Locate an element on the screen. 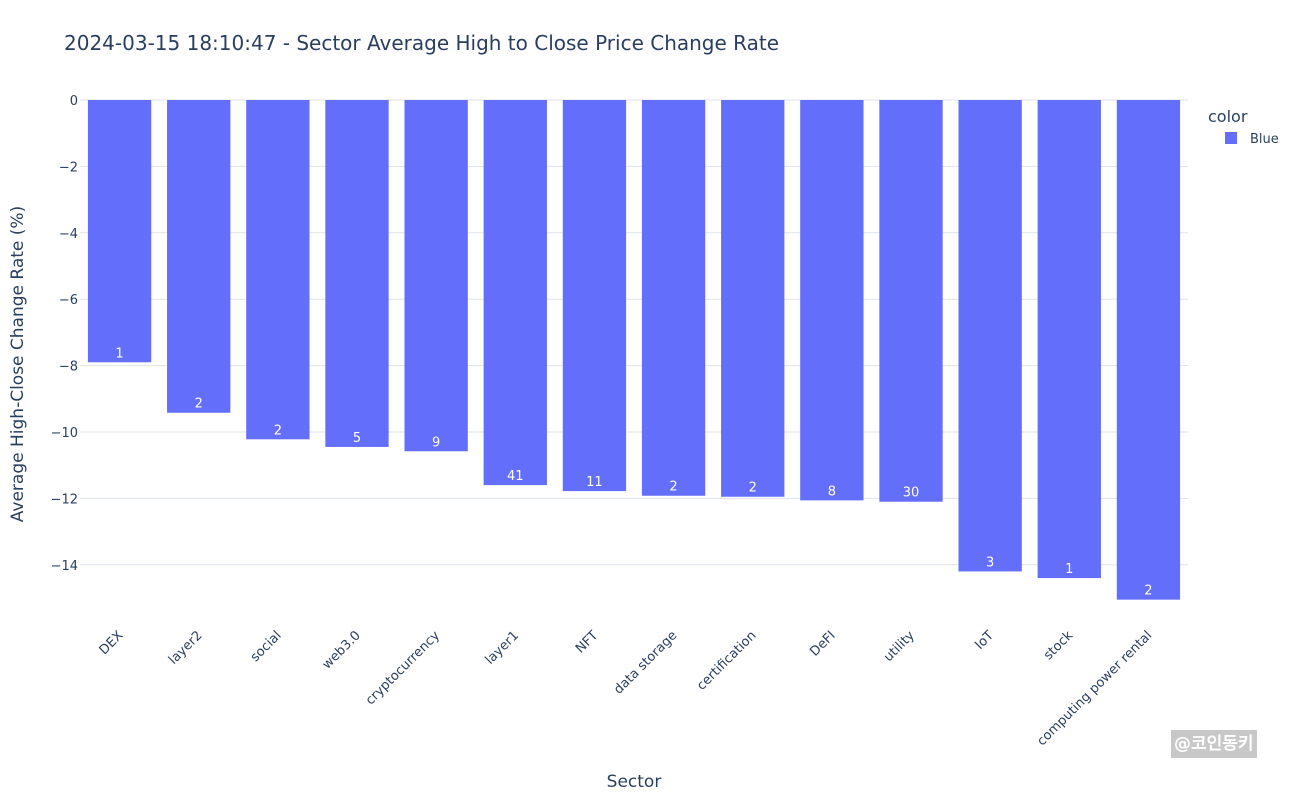 The width and height of the screenshot is (1298, 800). x-tick-label: data storage is located at coordinates (645, 662).